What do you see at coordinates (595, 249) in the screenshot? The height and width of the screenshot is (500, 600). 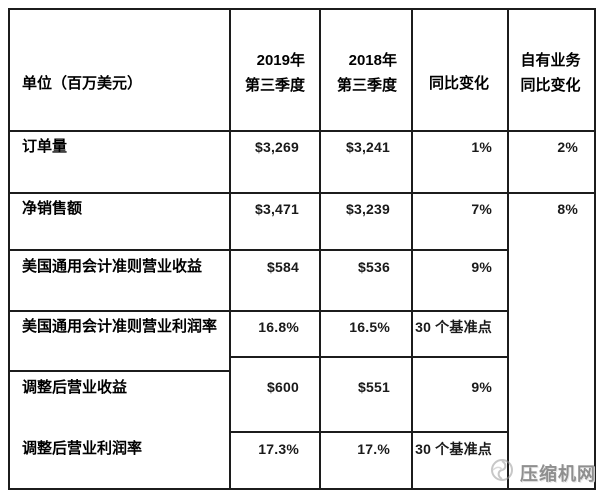 I see `grid-line-right-border` at bounding box center [595, 249].